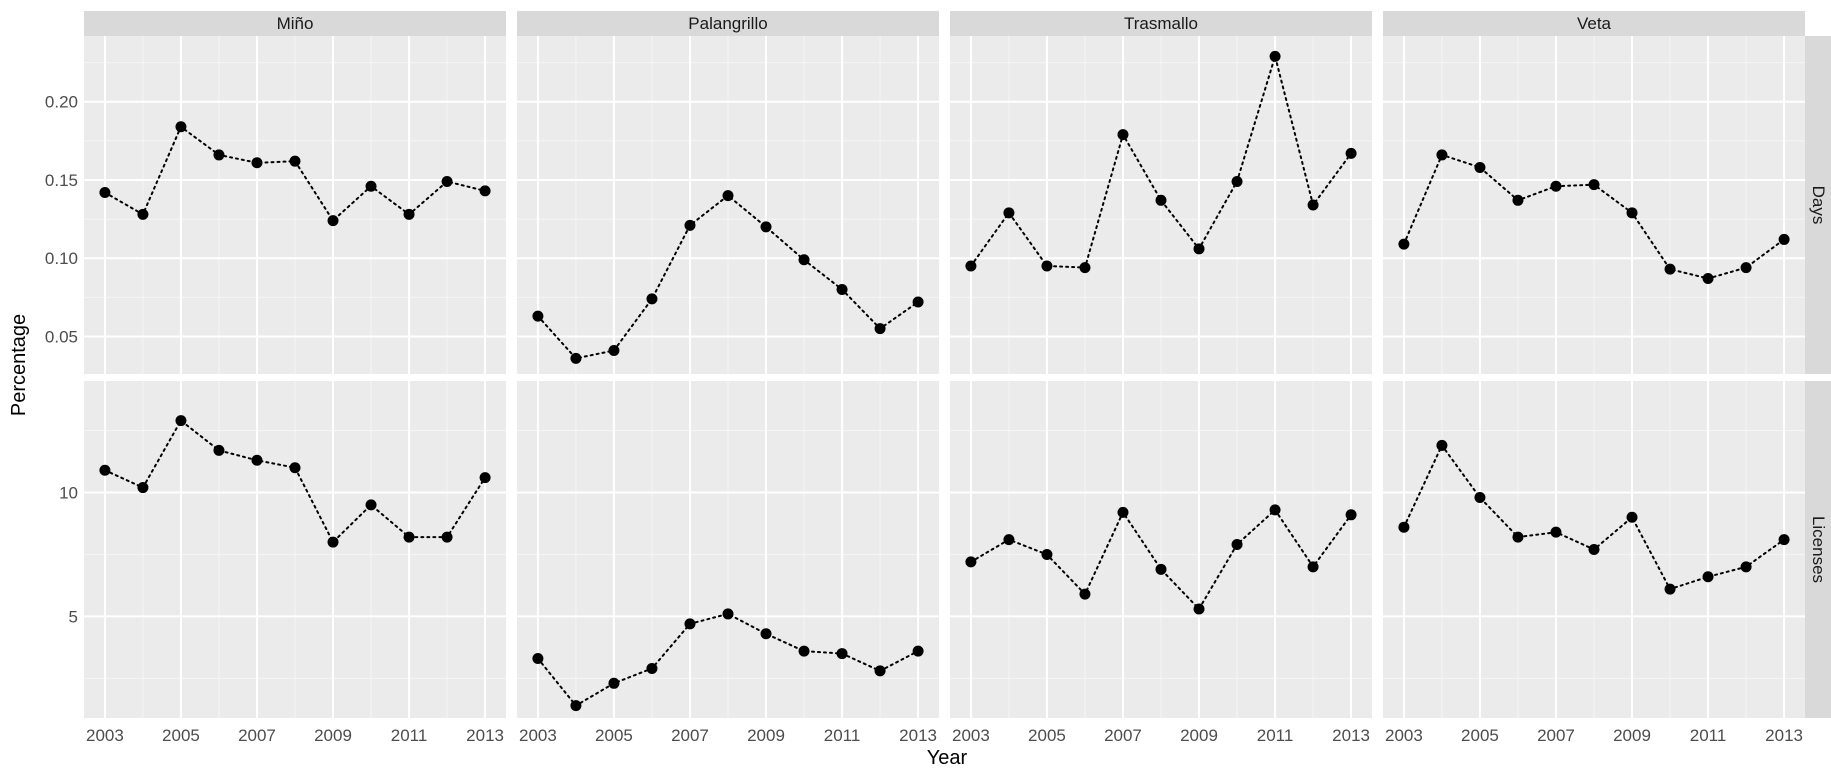  I want to click on panel-licenses-trasmallo, so click(1161, 549).